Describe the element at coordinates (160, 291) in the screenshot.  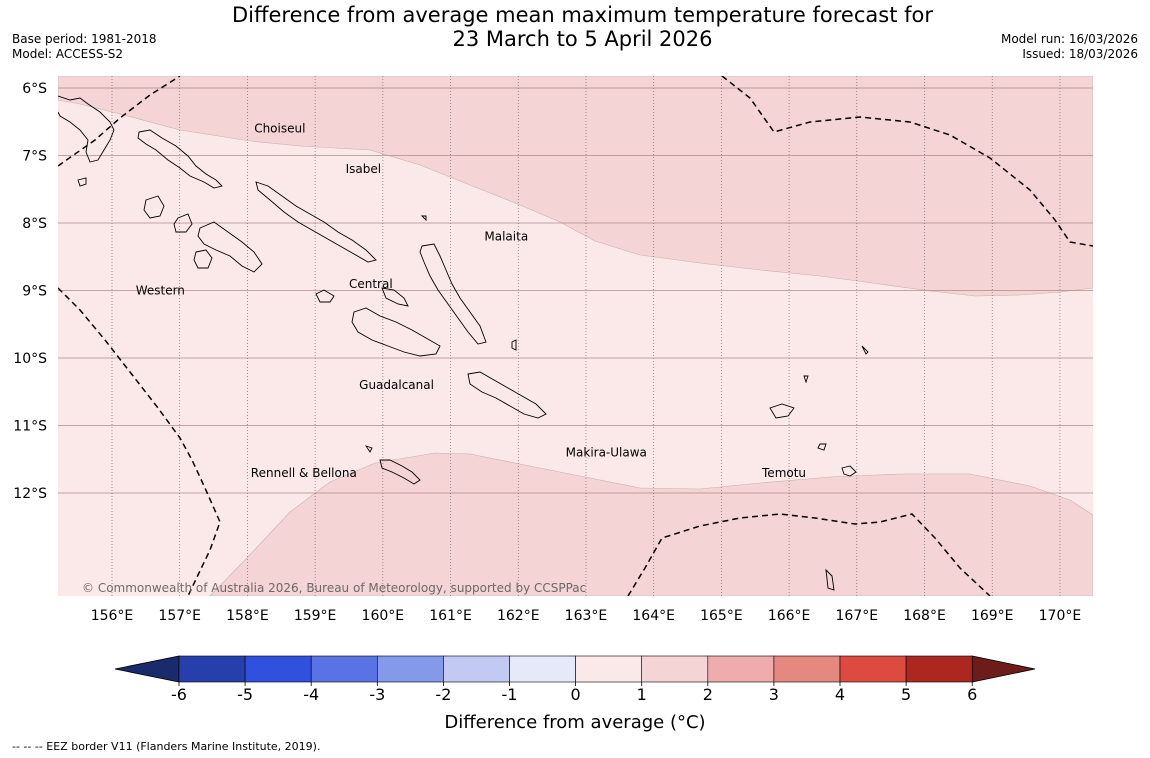
I see `province-label: Western` at that location.